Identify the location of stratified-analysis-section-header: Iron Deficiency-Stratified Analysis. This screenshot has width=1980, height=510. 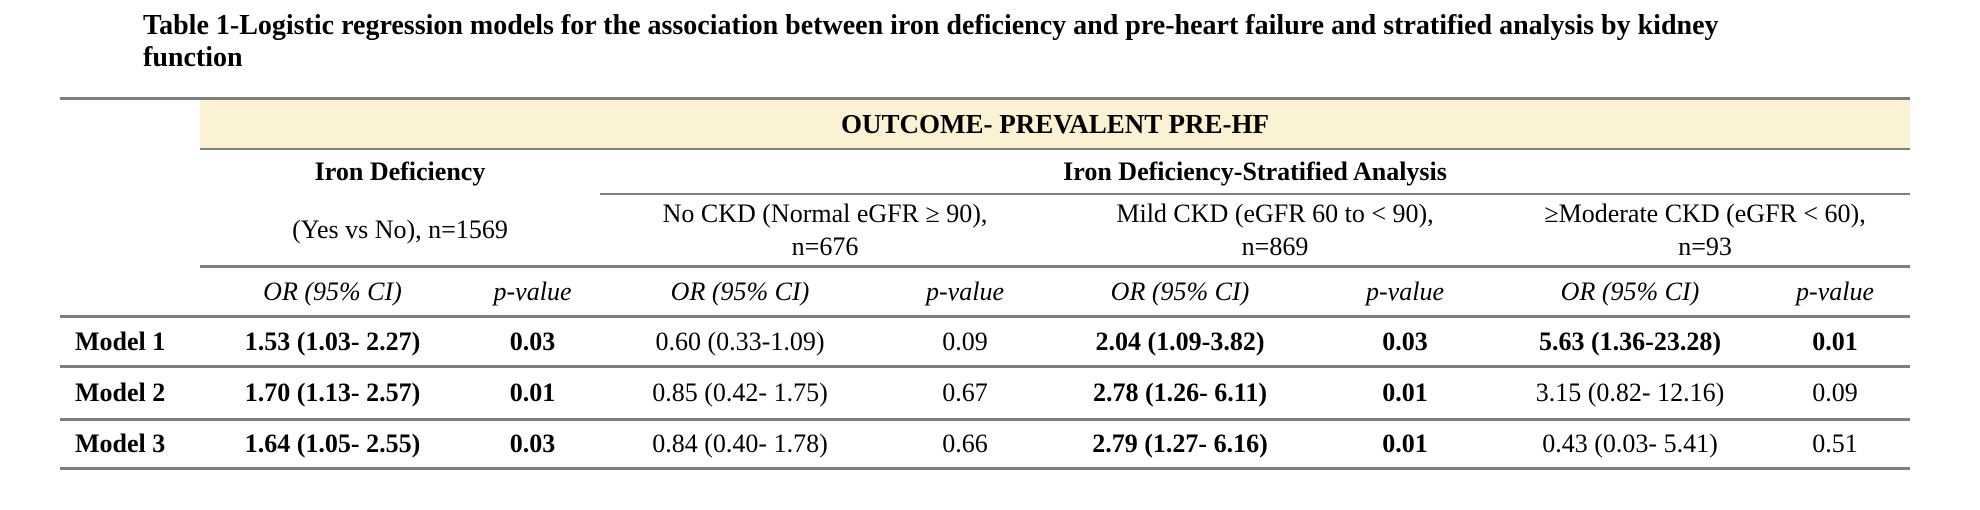
(1255, 172).